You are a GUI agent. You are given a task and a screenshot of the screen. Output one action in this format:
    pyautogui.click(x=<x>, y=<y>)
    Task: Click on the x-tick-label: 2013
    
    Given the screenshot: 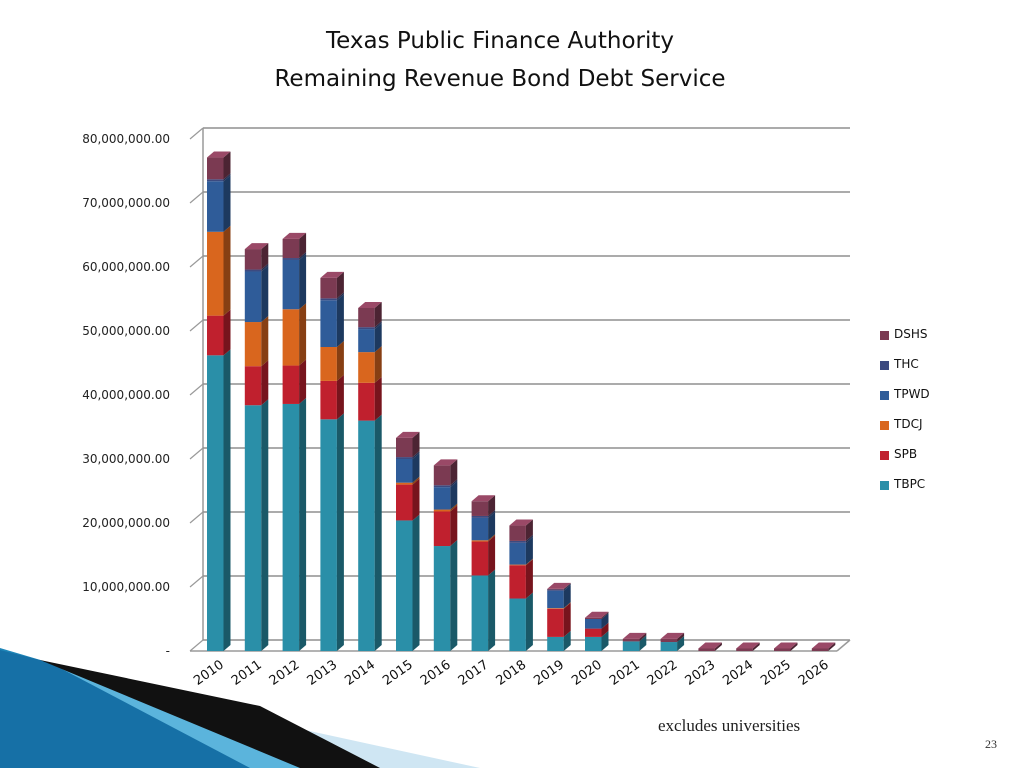 What is the action you would take?
    pyautogui.click(x=323, y=672)
    